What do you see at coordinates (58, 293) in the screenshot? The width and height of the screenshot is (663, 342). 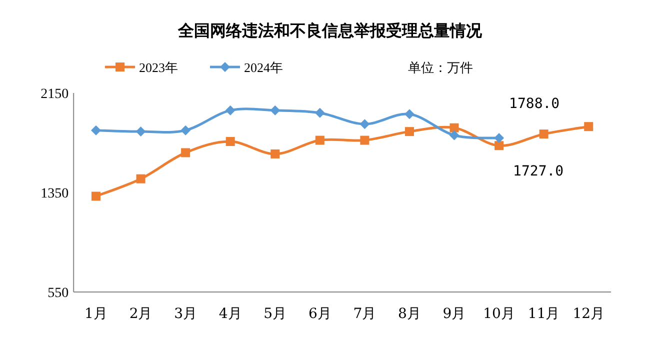 I see `y-tick-label: 550` at bounding box center [58, 293].